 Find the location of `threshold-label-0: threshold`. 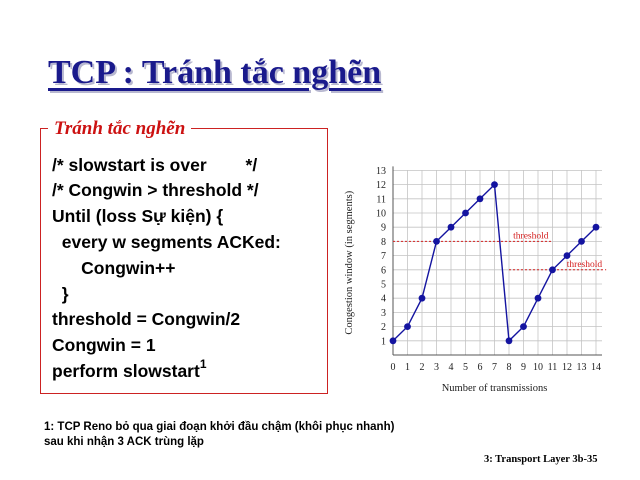

threshold-label-0: threshold is located at coordinates (531, 236).